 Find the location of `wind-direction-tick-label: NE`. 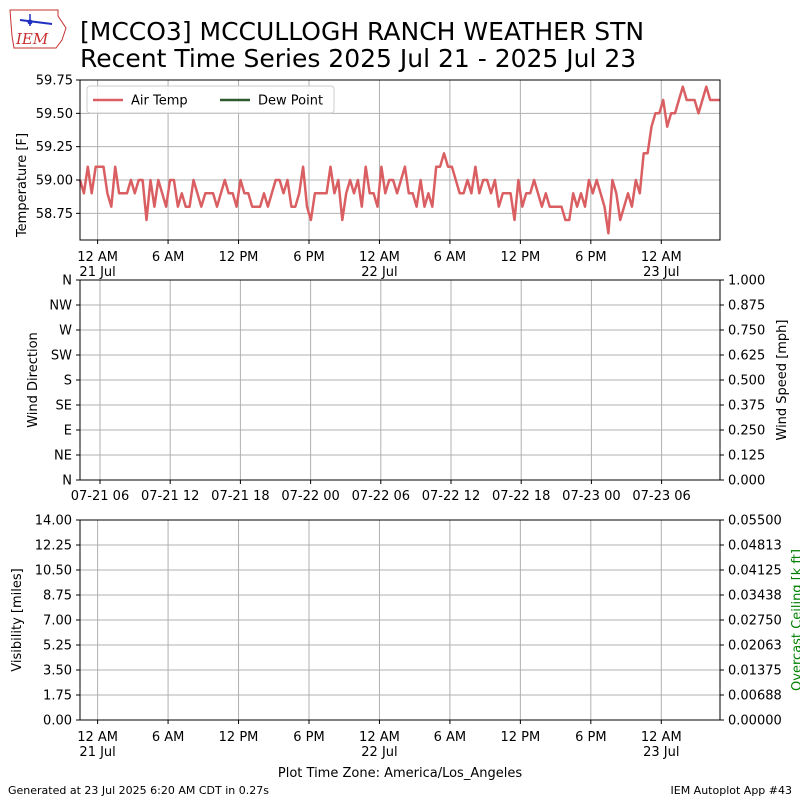

wind-direction-tick-label: NE is located at coordinates (63, 456).